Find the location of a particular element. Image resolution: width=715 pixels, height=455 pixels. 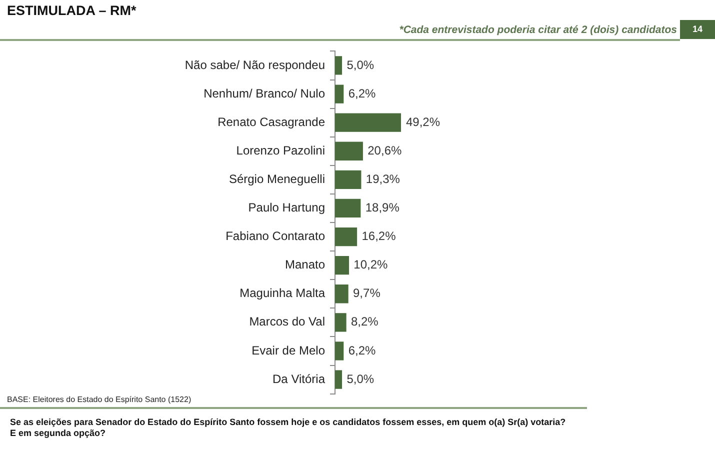

data-label: 20,6% is located at coordinates (385, 150).